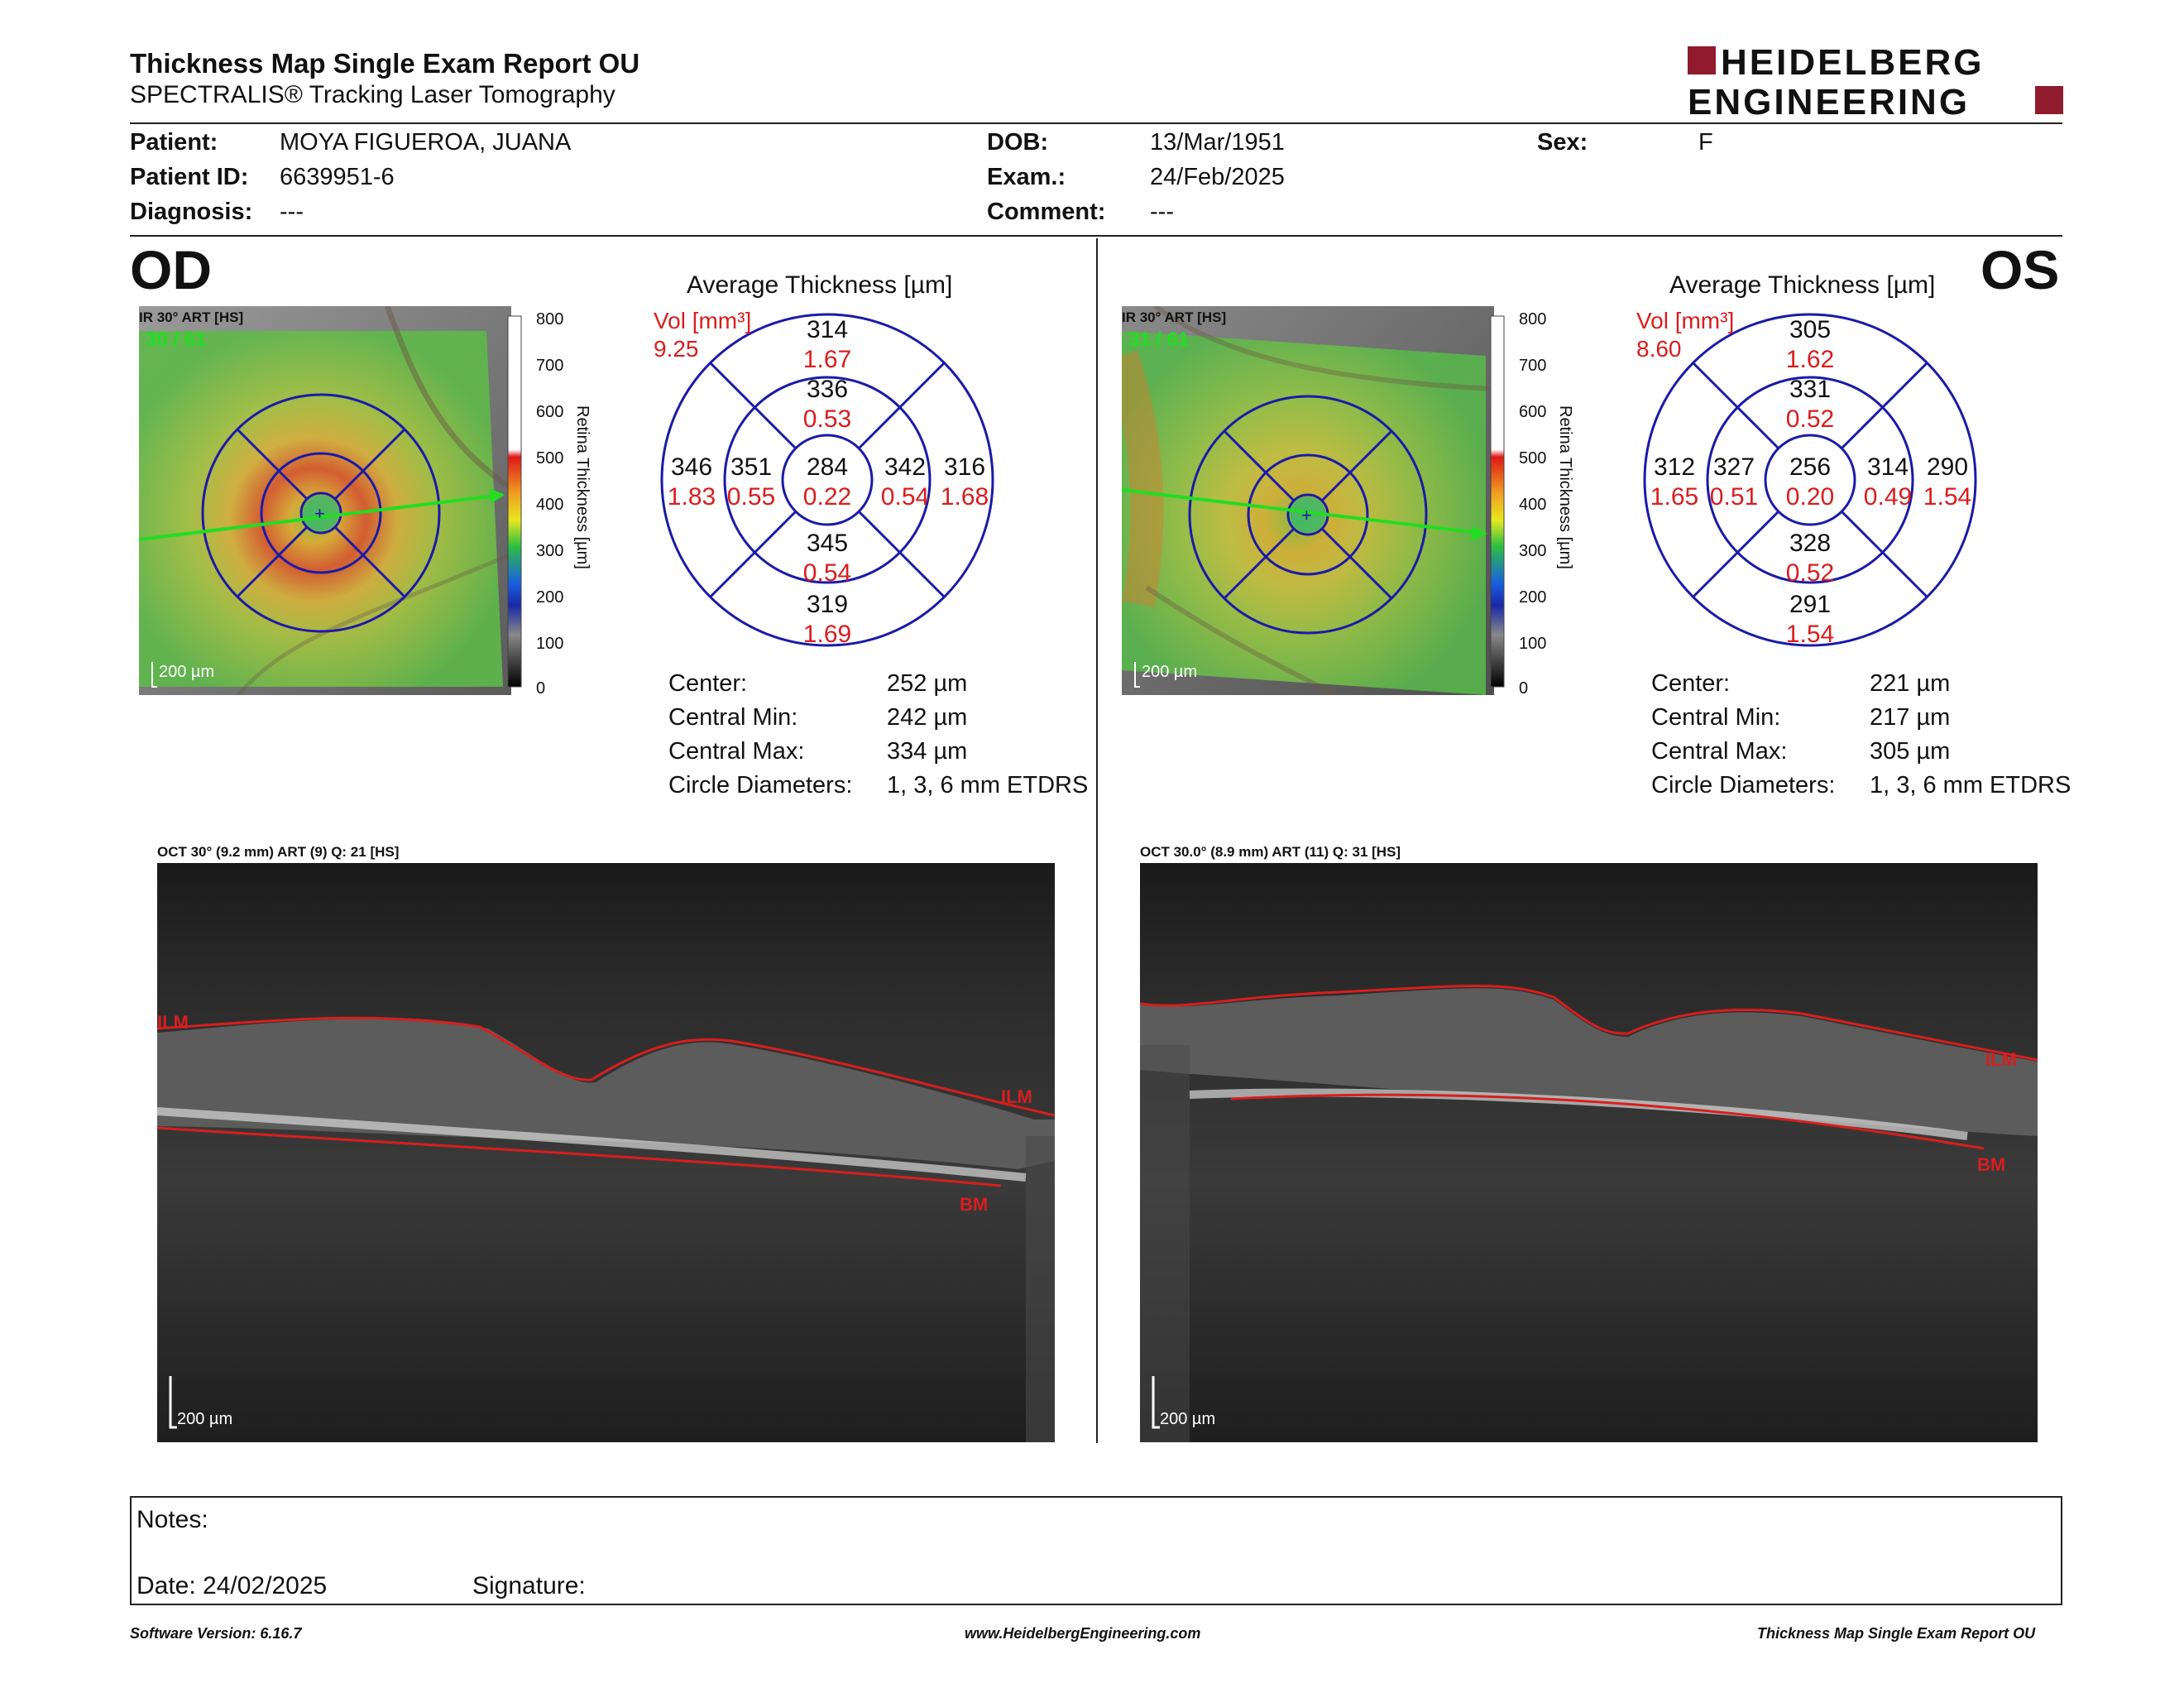  Describe the element at coordinates (1304, 511) in the screenshot. I see `os-scan-line` at that location.